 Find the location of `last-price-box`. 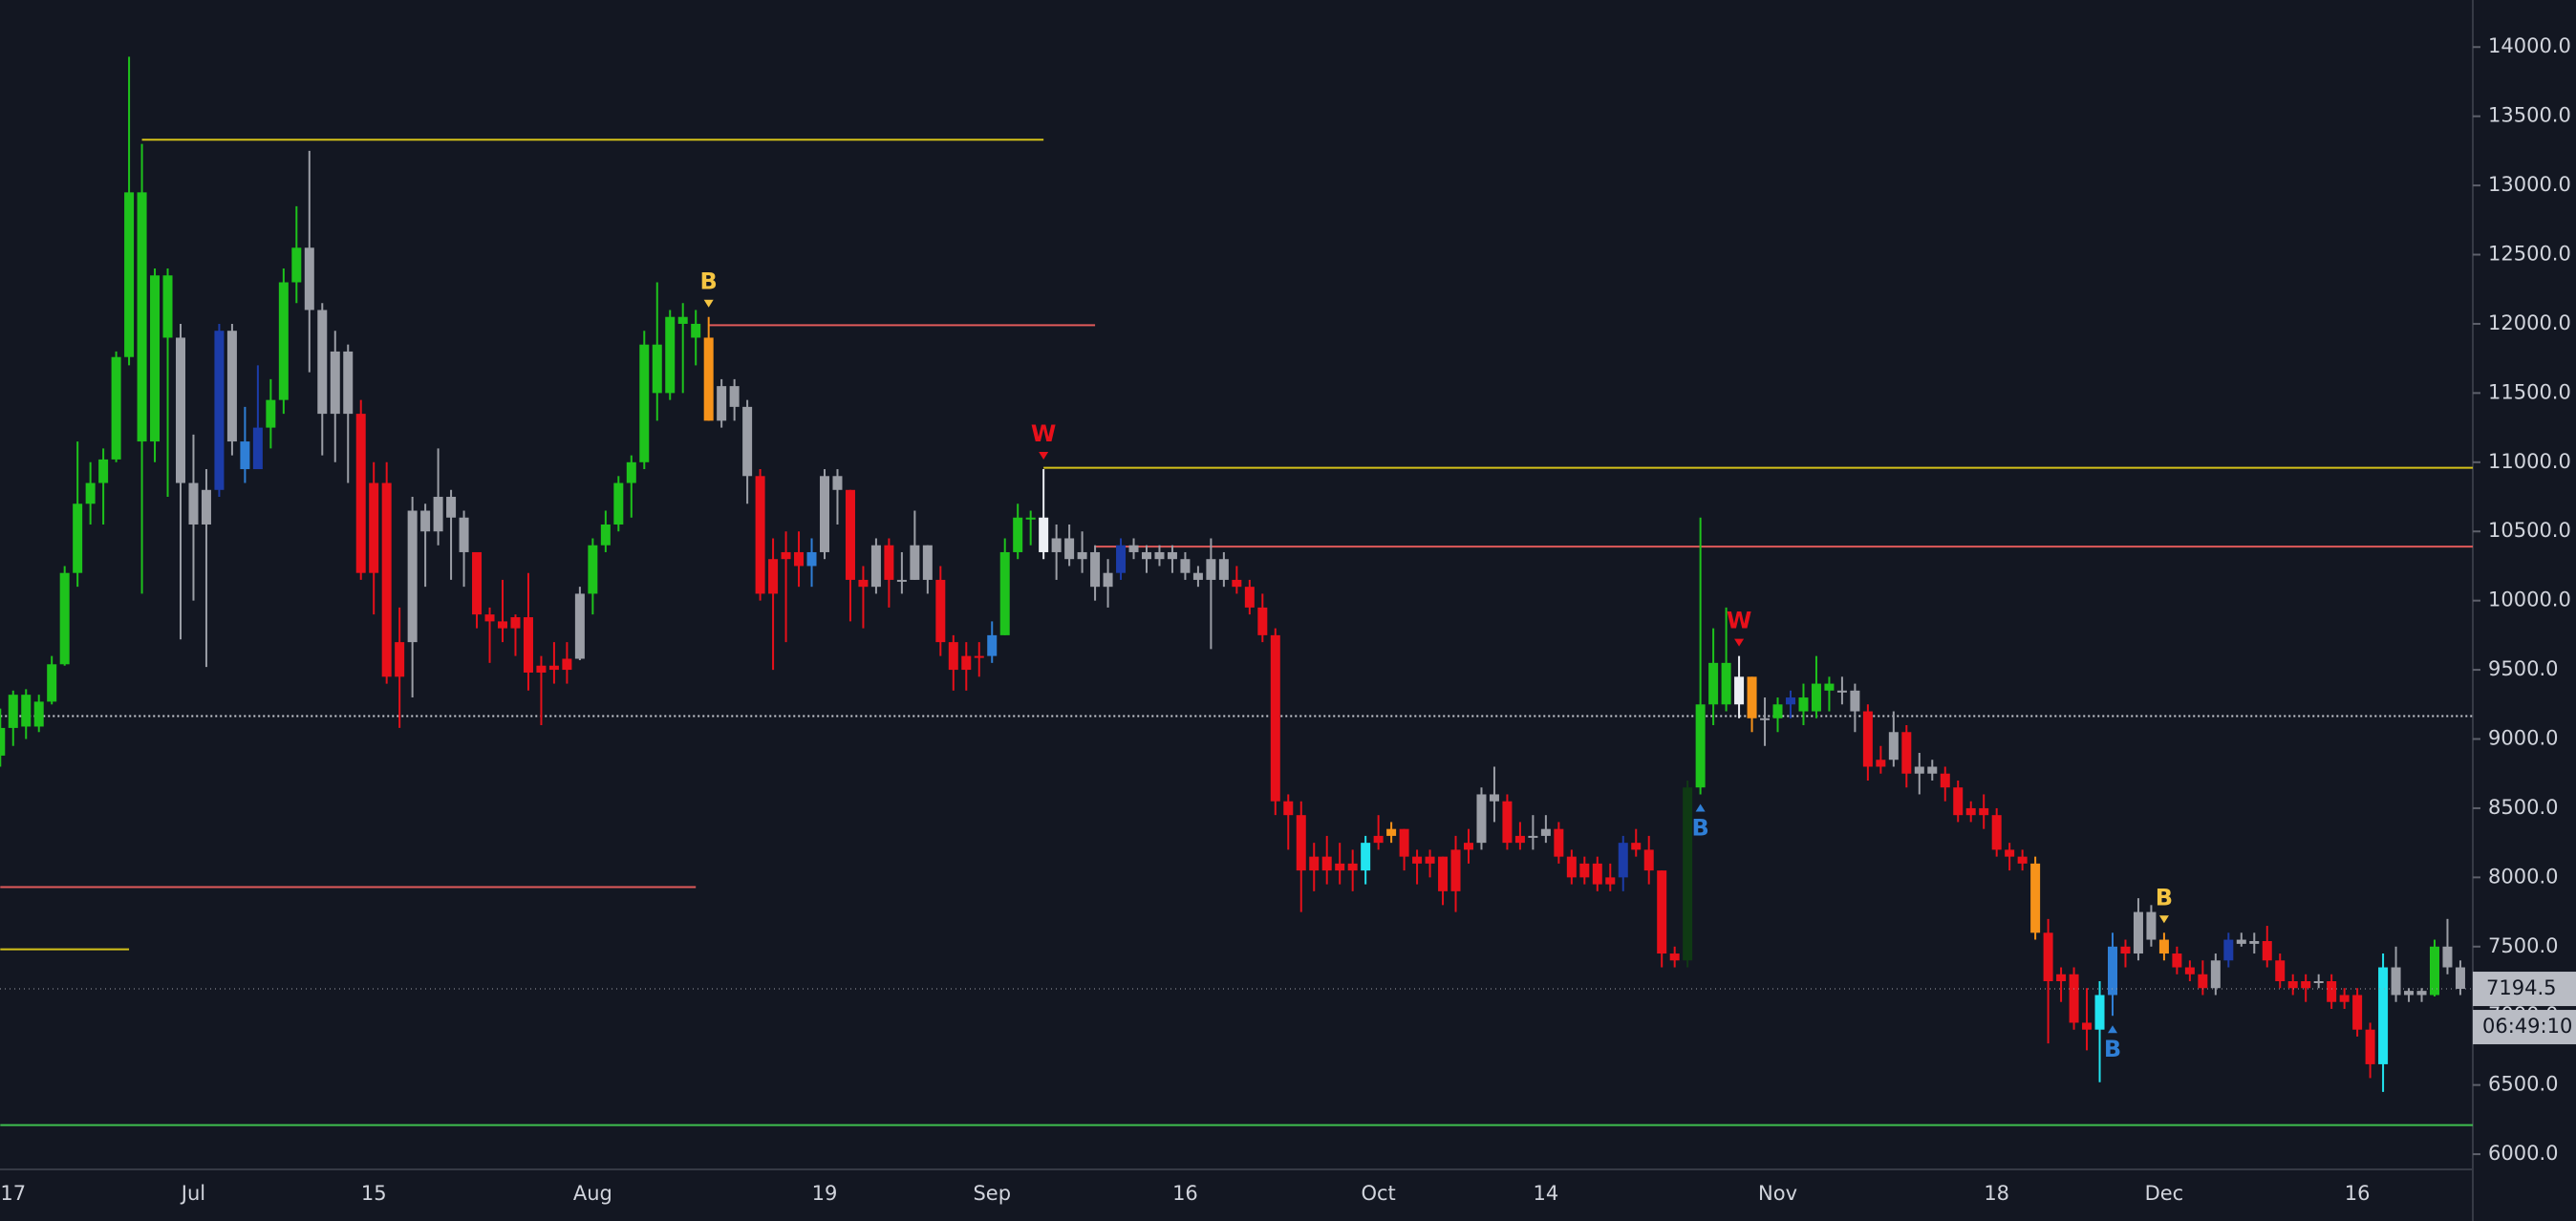

last-price-box is located at coordinates (2524, 990).